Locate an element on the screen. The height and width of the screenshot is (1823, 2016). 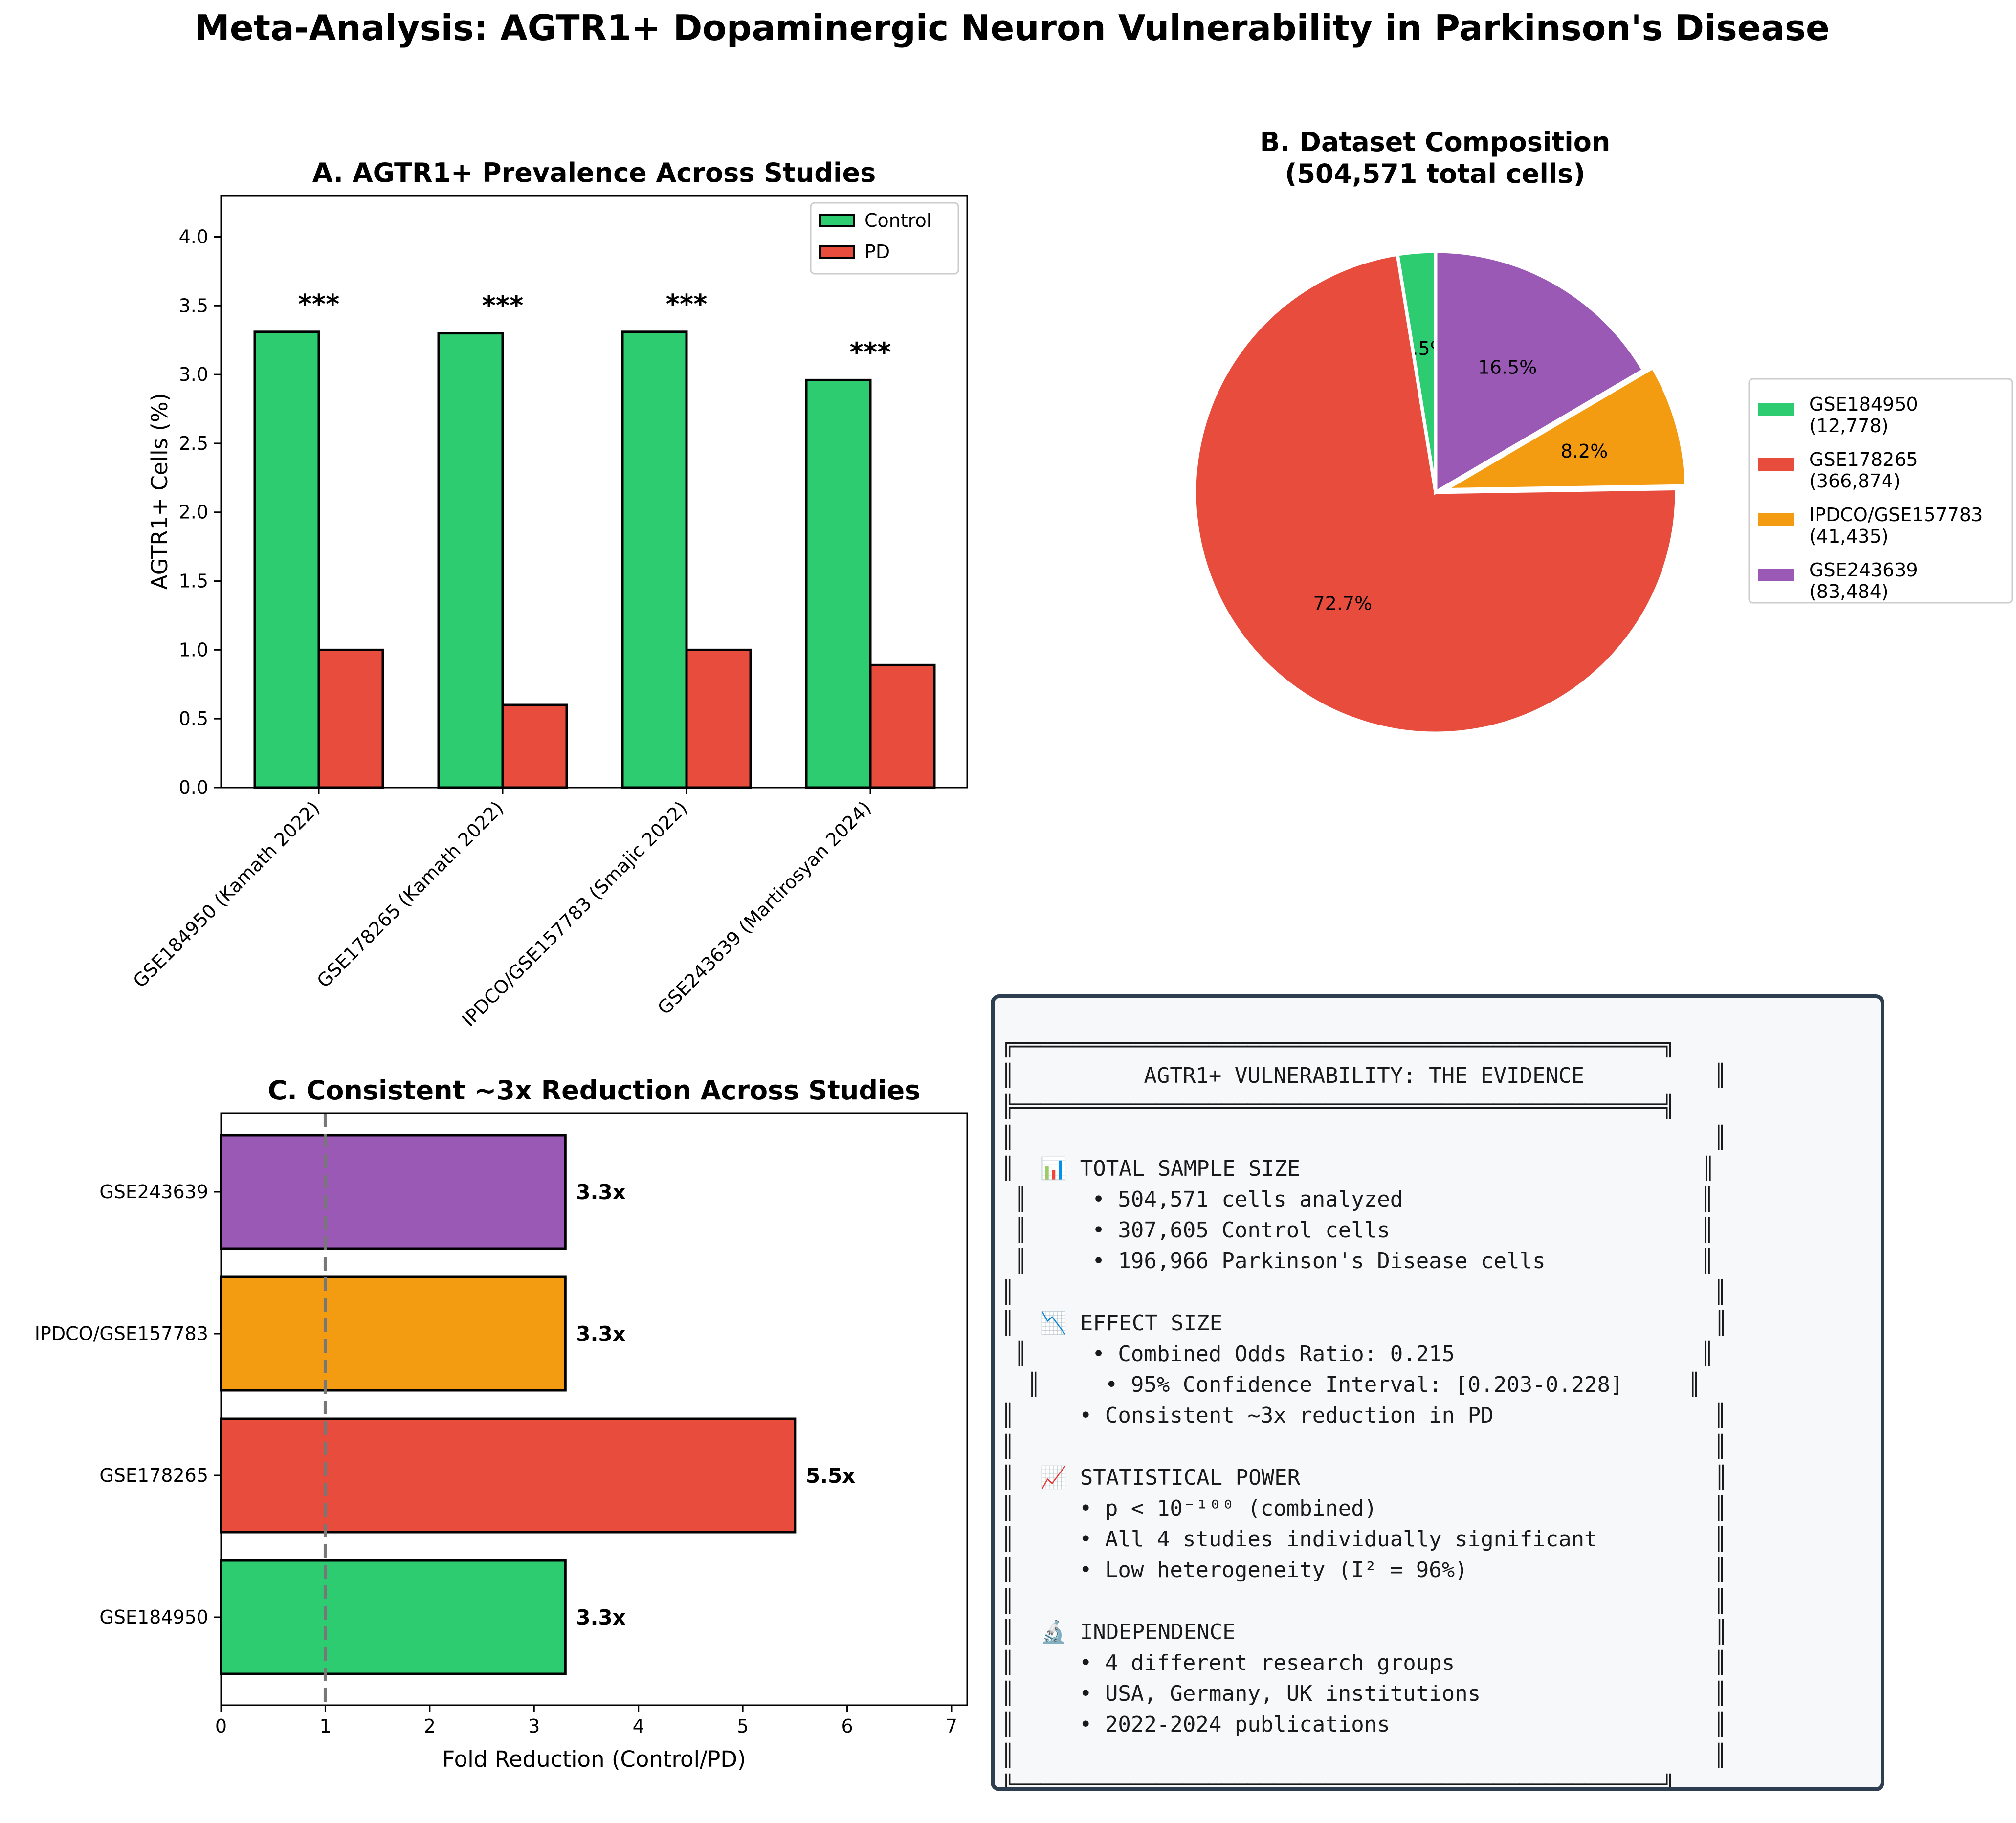
y-tick-label: GSE178265 is located at coordinates (153, 1476).